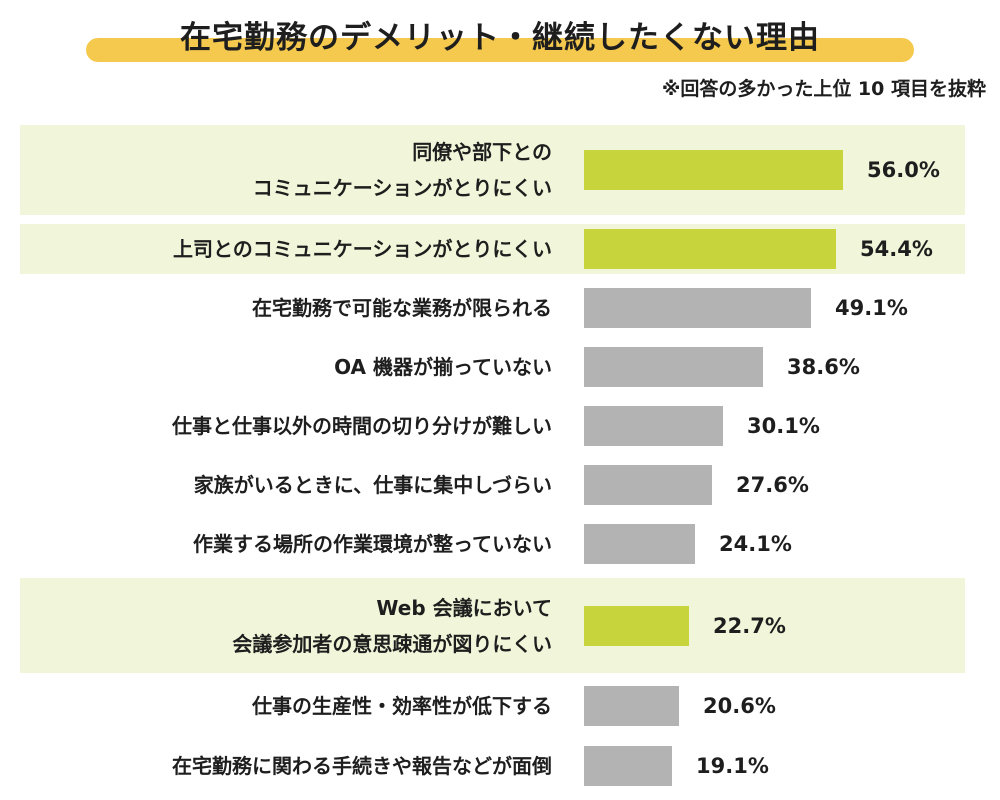 The width and height of the screenshot is (1000, 800). Describe the element at coordinates (362, 766) in the screenshot. I see `category-label-line: 在宅勤務に関わる手続きや報告などが面倒` at that location.